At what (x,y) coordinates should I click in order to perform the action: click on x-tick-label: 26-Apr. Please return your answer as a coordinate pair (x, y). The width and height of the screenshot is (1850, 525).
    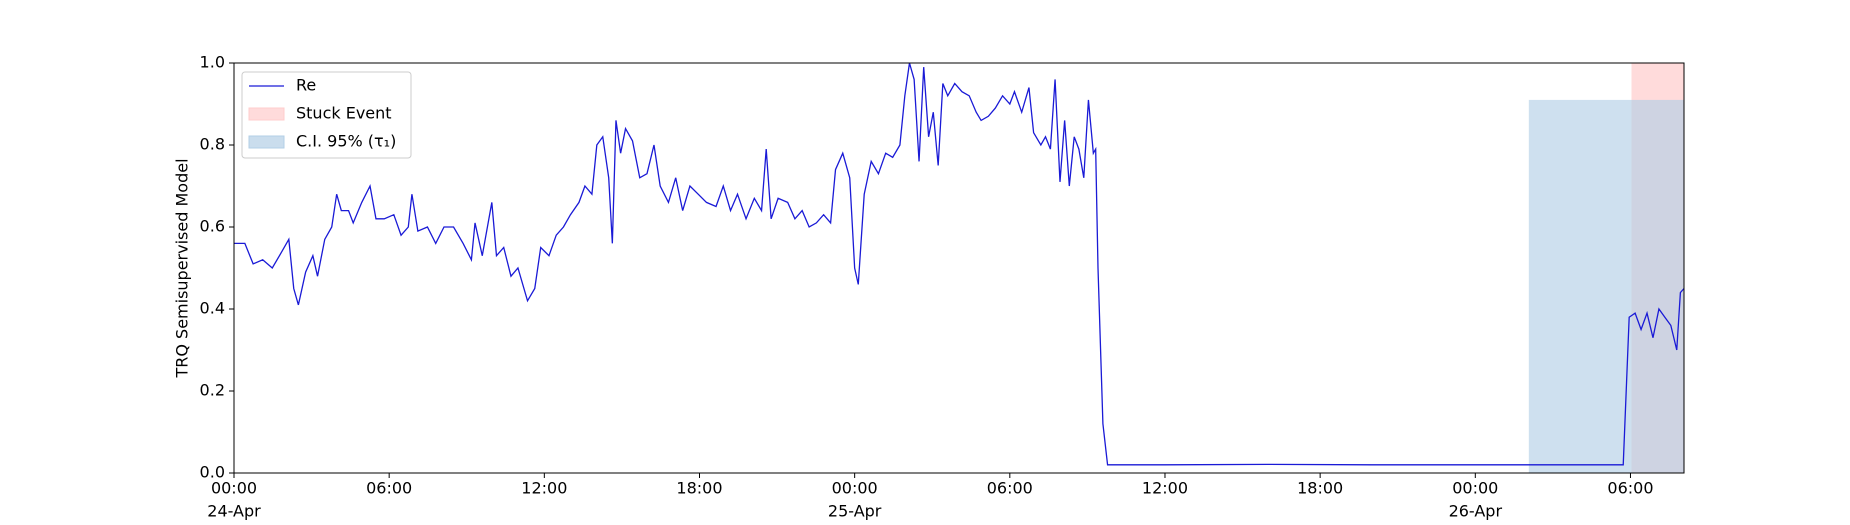
    Looking at the image, I should click on (1476, 511).